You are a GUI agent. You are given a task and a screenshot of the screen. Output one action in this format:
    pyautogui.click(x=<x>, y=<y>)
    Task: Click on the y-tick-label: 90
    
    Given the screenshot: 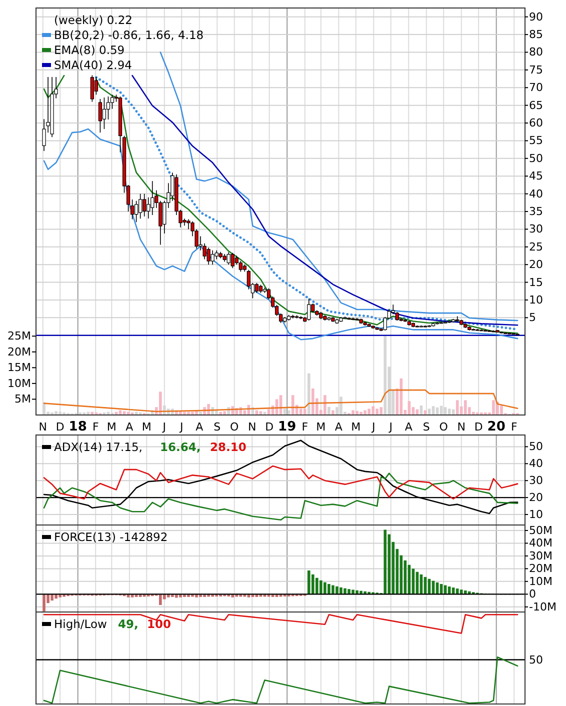 What is the action you would take?
    pyautogui.click(x=536, y=17)
    